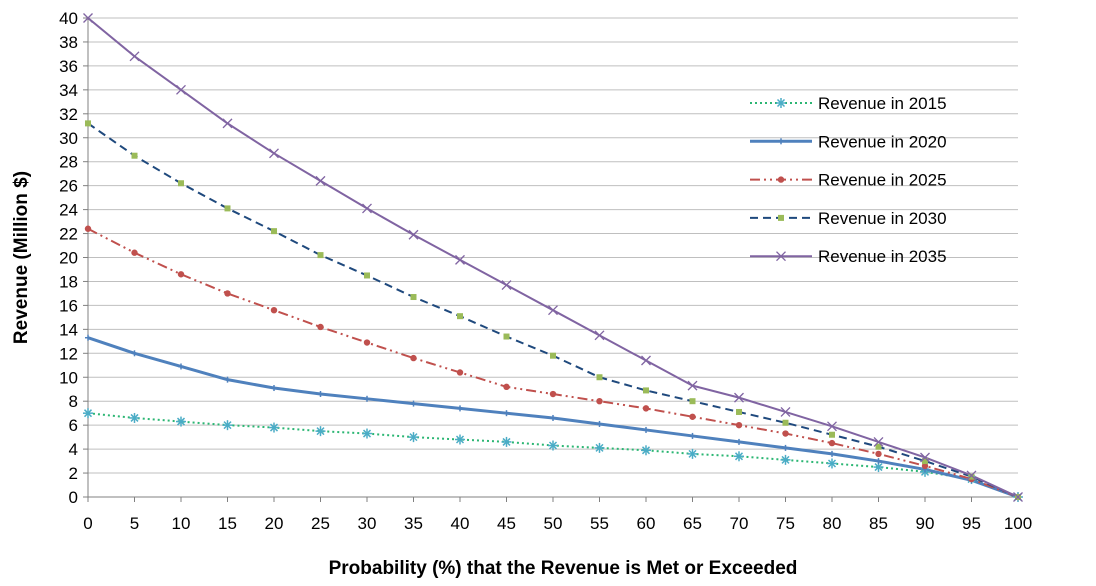  I want to click on y-tick-label: 32, so click(68, 114).